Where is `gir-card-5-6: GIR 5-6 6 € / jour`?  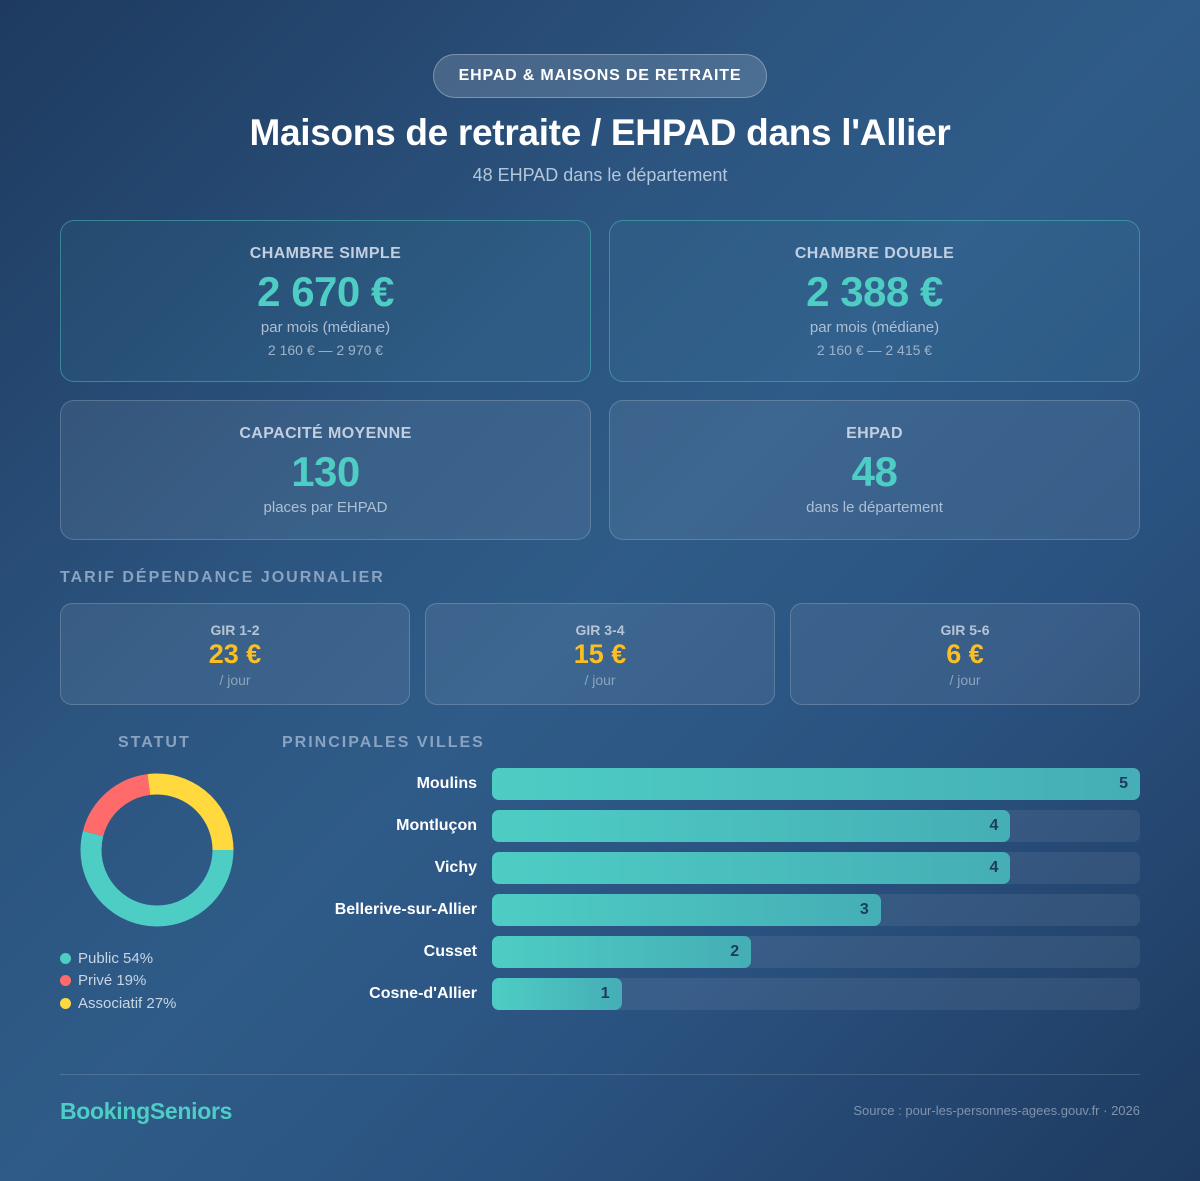
gir-card-5-6: GIR 5-6 6 € / jour is located at coordinates (965, 654).